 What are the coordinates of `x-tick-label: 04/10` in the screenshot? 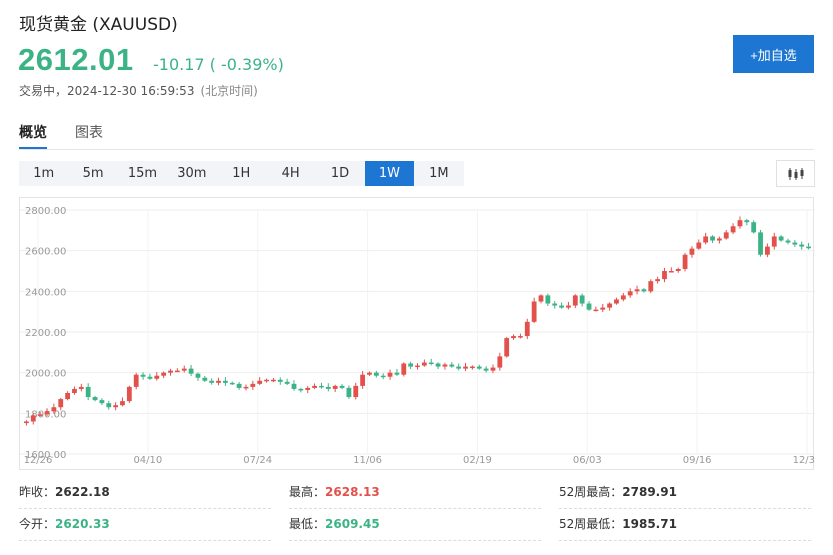 It's located at (147, 460).